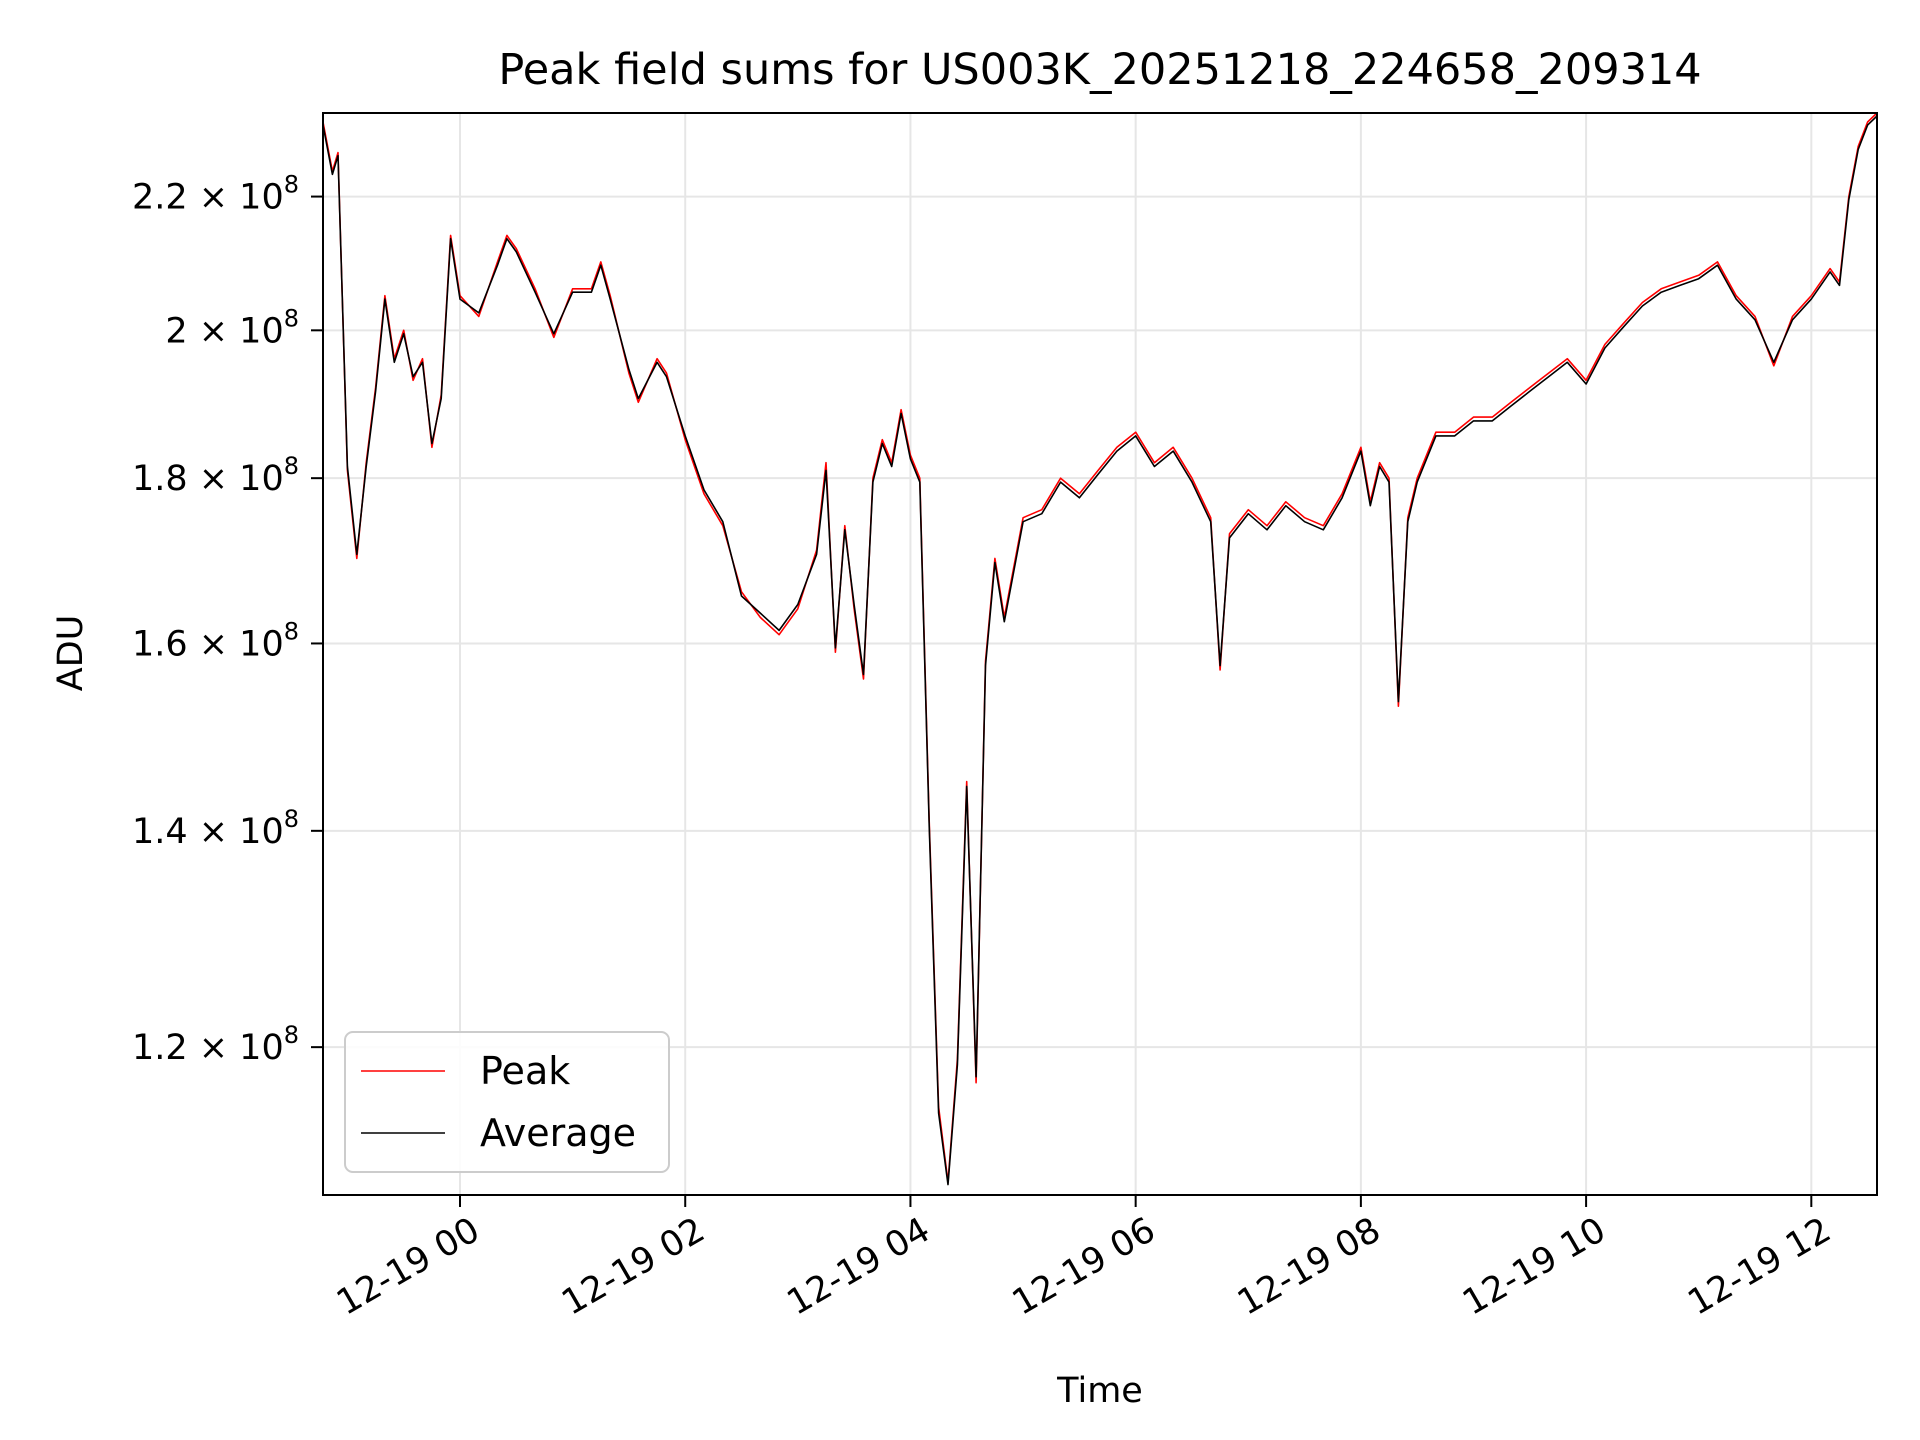 The width and height of the screenshot is (1920, 1440). I want to click on x-tick-label: 12-19 10, so click(1534, 1266).